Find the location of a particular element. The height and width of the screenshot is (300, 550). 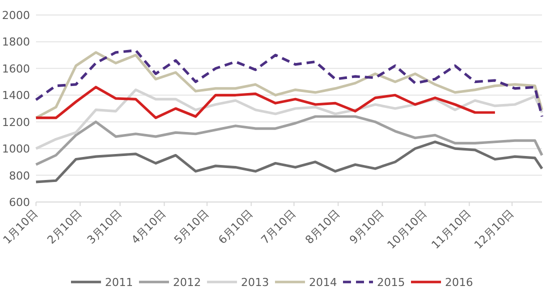

x-tick-label: 5月10日 is located at coordinates (192, 227).